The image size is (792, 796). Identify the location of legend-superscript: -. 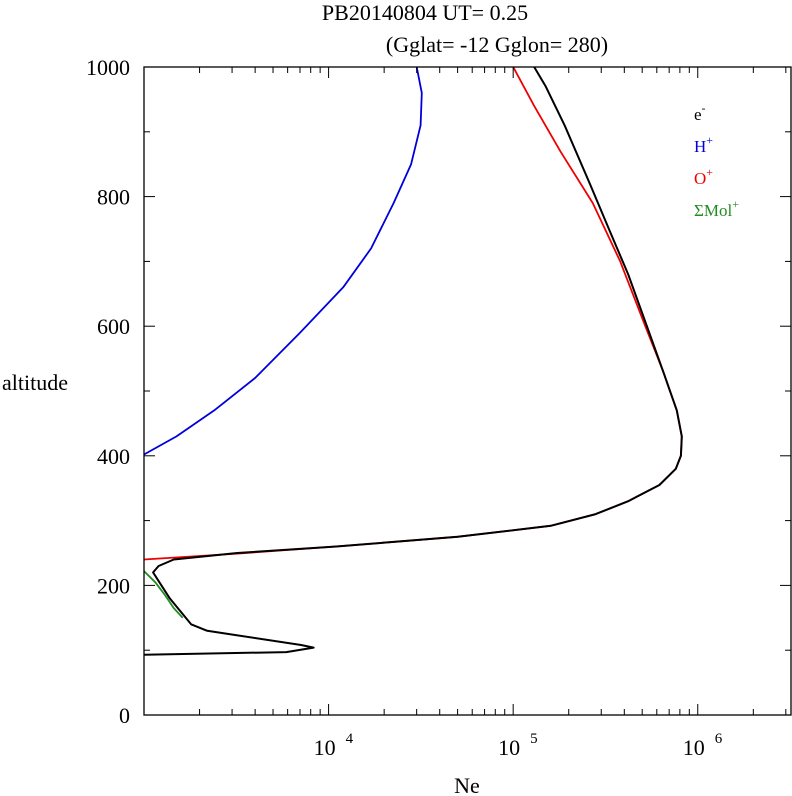
(704, 108).